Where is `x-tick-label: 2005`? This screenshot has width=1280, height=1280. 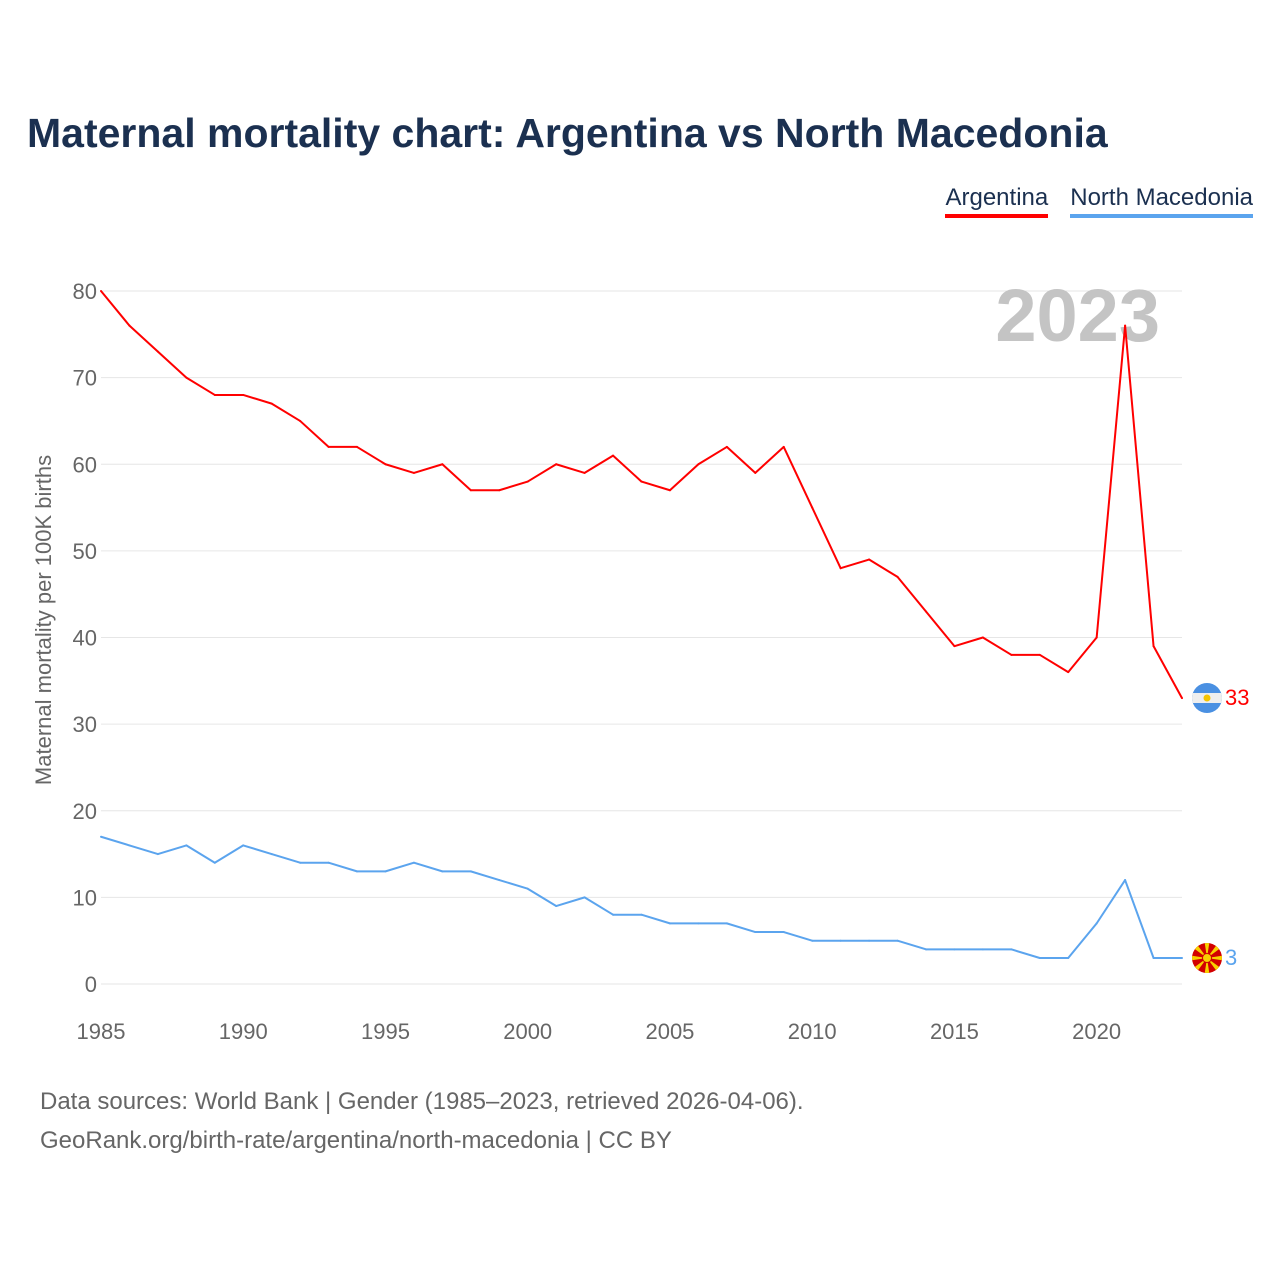
x-tick-label: 2005 is located at coordinates (669, 1031).